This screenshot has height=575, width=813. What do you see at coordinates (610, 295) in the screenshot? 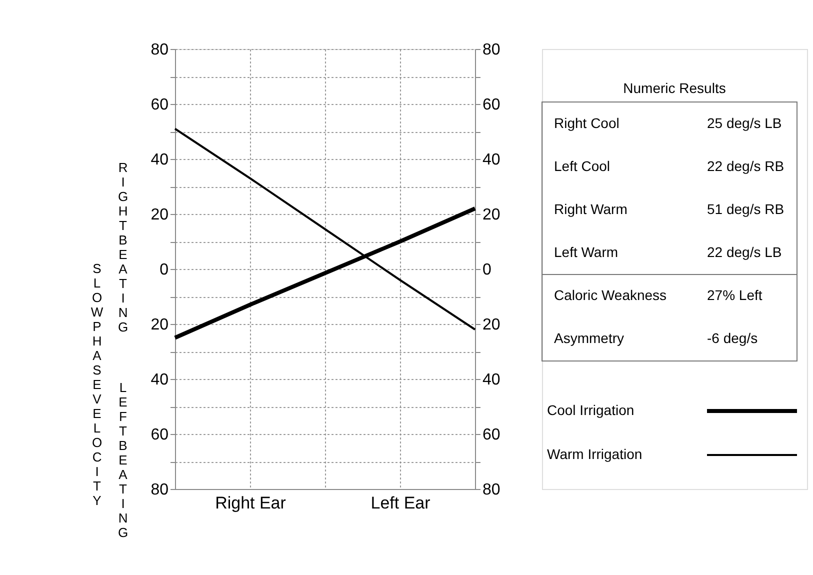
I see `text: Caloric Weakness` at bounding box center [610, 295].